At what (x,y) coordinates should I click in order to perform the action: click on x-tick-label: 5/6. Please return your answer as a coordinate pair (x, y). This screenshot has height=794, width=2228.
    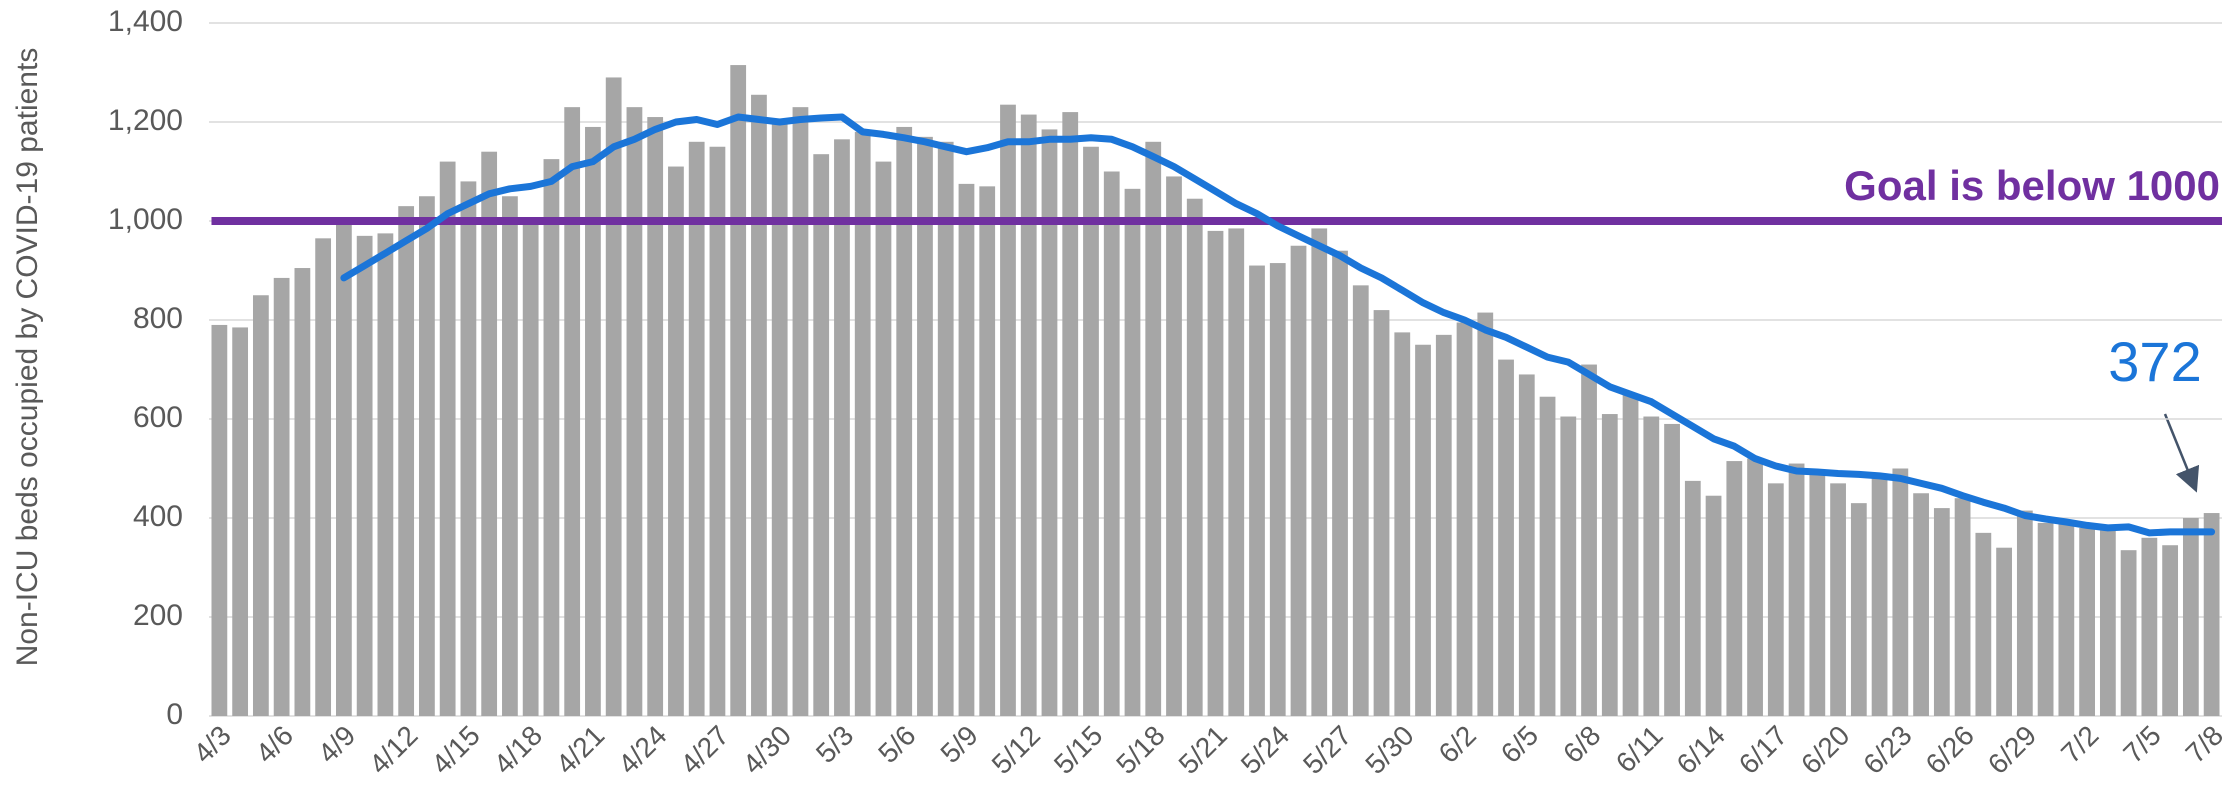
    Looking at the image, I should click on (896, 744).